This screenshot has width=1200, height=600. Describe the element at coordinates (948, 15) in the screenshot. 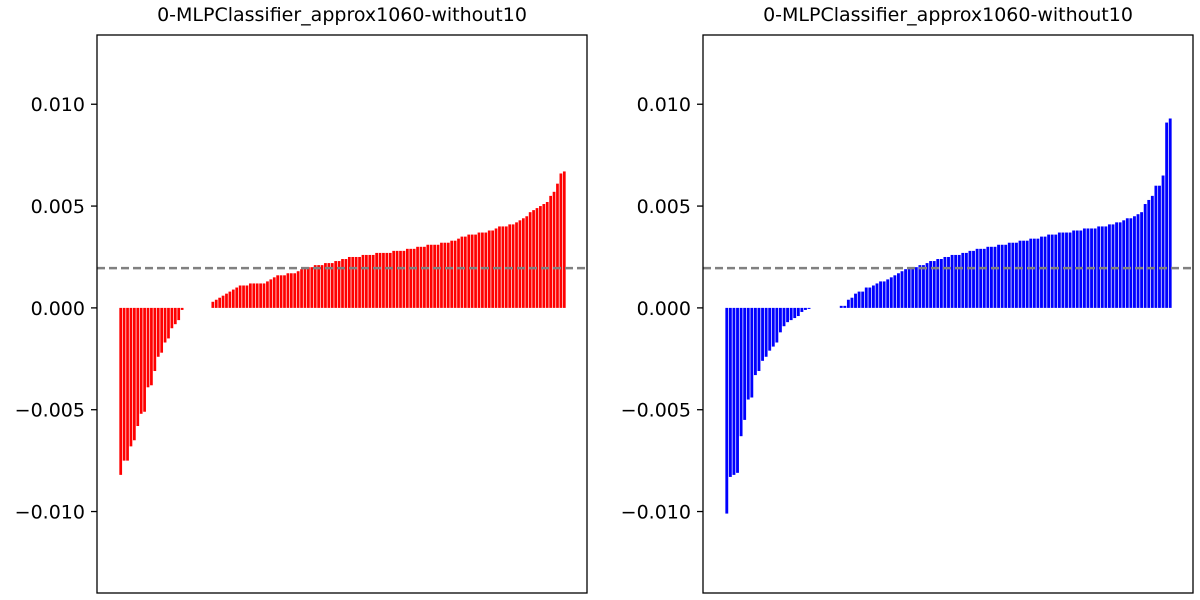

I see `chart-title-right: 0-MLPClassifier_approx1060-without10` at that location.